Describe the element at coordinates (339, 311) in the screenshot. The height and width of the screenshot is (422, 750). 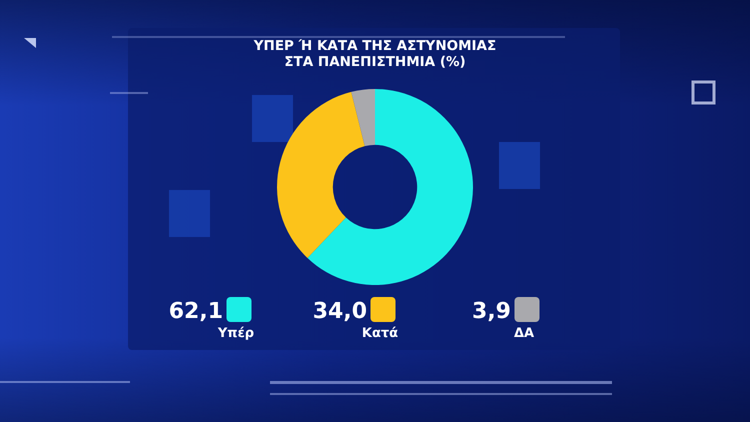
I see `data-label: 34,0` at that location.